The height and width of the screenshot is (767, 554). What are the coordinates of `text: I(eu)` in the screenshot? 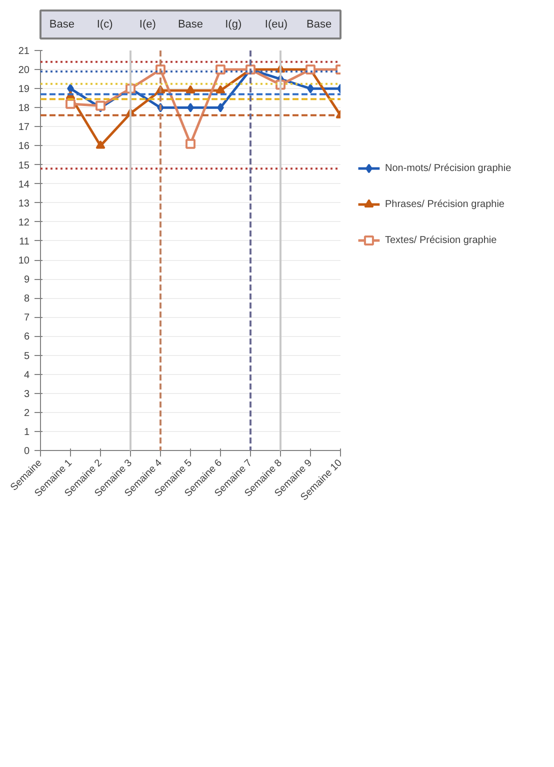 It's located at (276, 24).